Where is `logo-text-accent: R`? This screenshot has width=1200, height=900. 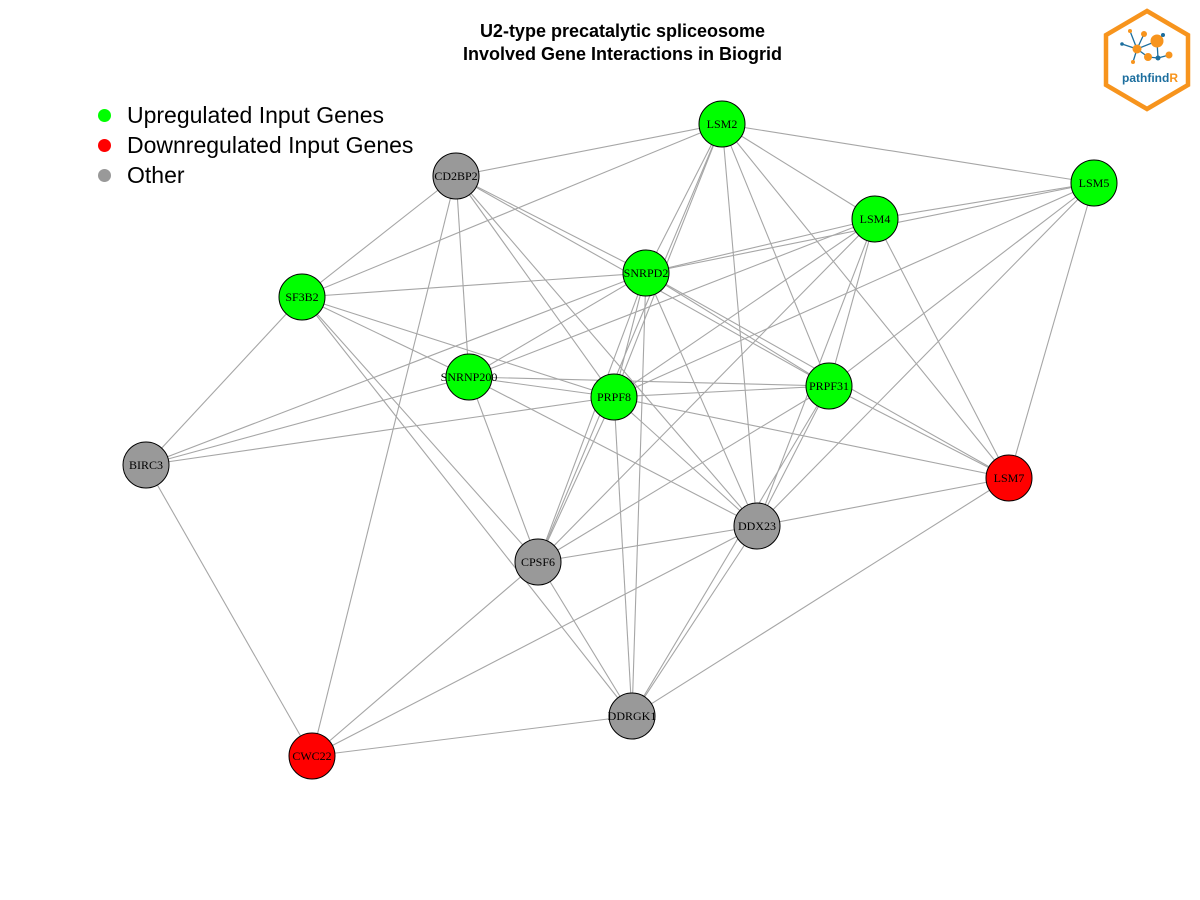
logo-text-accent: R is located at coordinates (1173, 78).